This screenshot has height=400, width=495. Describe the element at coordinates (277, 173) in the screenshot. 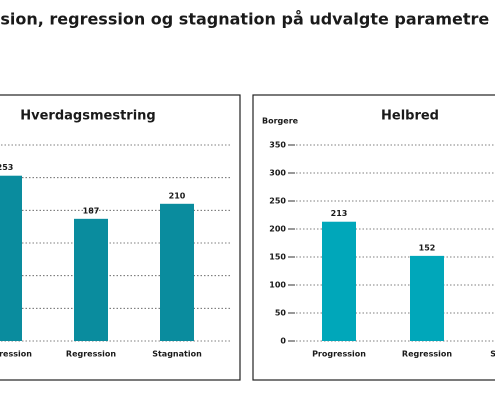

I see `y-tick-label: 300` at that location.